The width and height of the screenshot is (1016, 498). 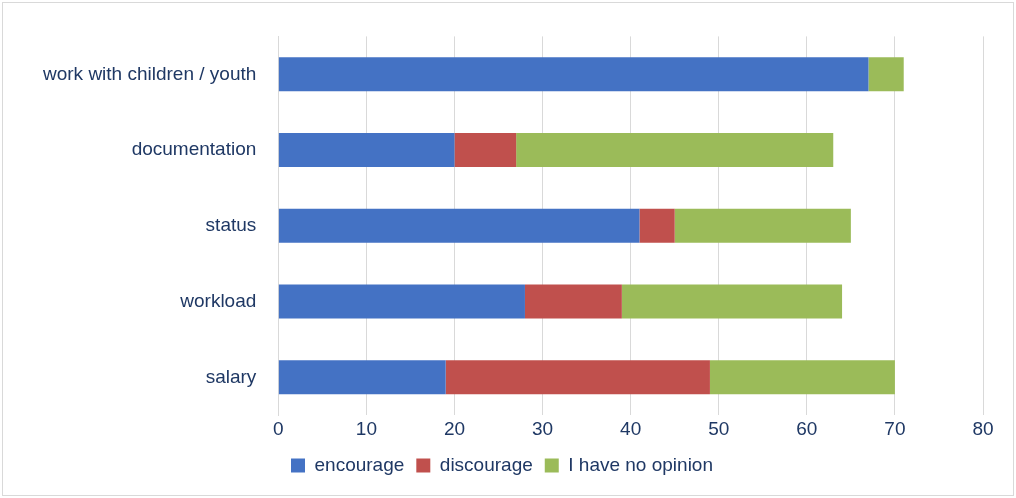 What do you see at coordinates (366, 428) in the screenshot?
I see `x-tick-label: 10` at bounding box center [366, 428].